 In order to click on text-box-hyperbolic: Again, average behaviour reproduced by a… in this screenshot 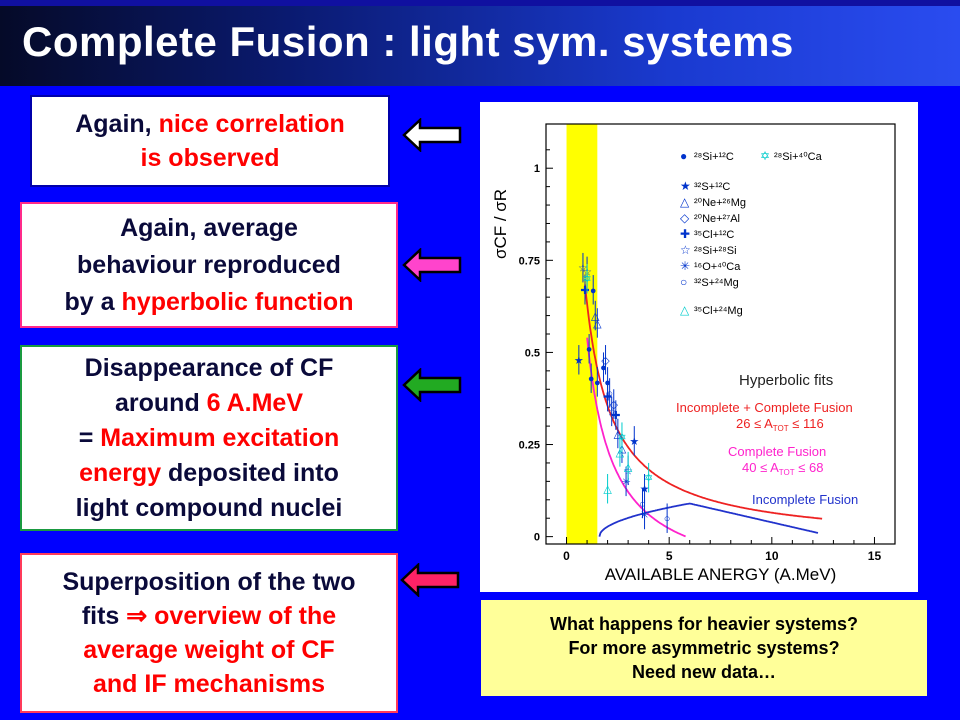, I will do `click(209, 265)`.